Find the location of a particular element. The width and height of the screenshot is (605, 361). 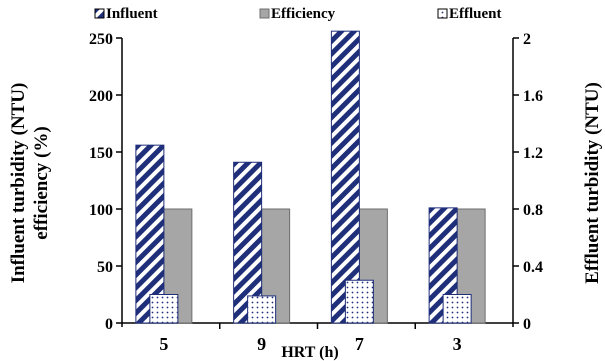

x-tick-label: 7 is located at coordinates (359, 344).